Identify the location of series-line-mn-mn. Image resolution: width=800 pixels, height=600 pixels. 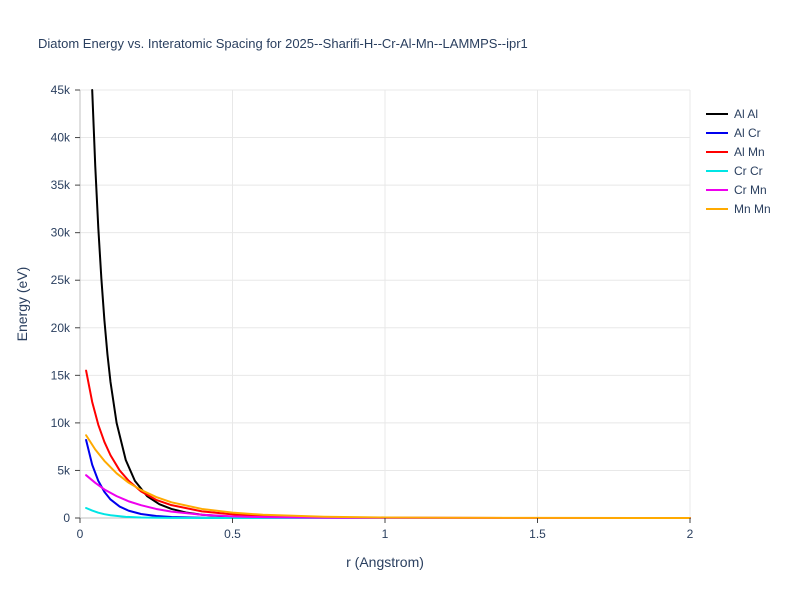
(388, 476).